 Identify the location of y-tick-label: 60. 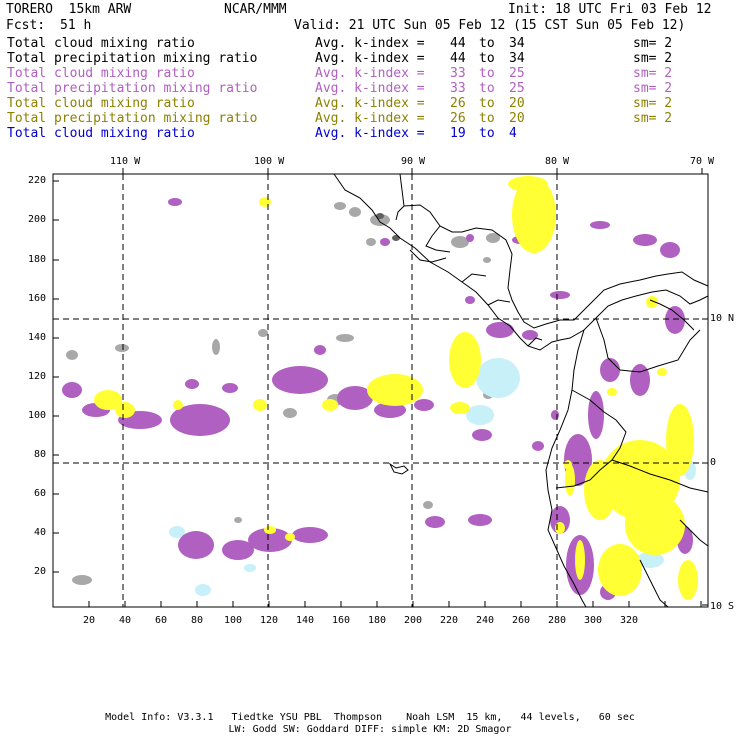
(40, 493).